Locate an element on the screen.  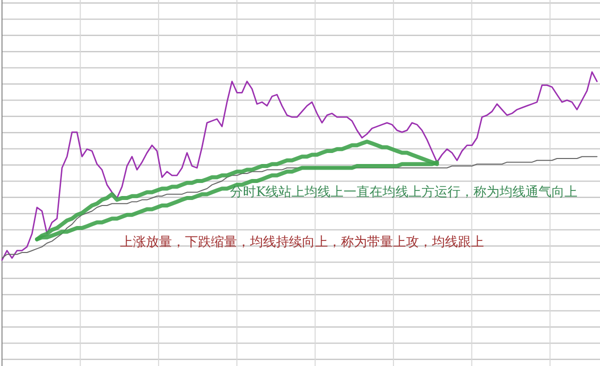
annotation: 分时K线站上均线上一直在均线上方运行，称为均线通气向上 is located at coordinates (404, 192).